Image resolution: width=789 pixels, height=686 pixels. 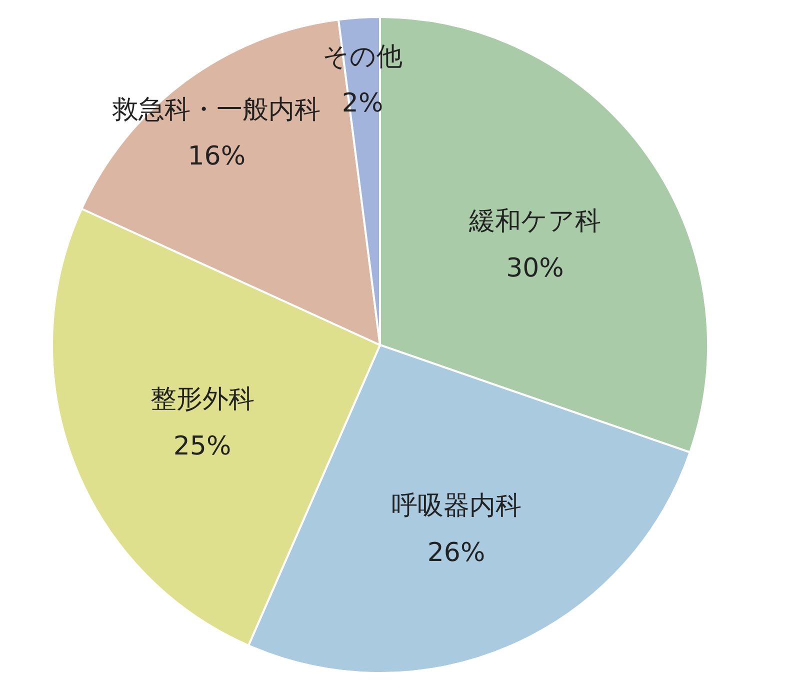 What do you see at coordinates (217, 157) in the screenshot?
I see `data-label: 16%` at bounding box center [217, 157].